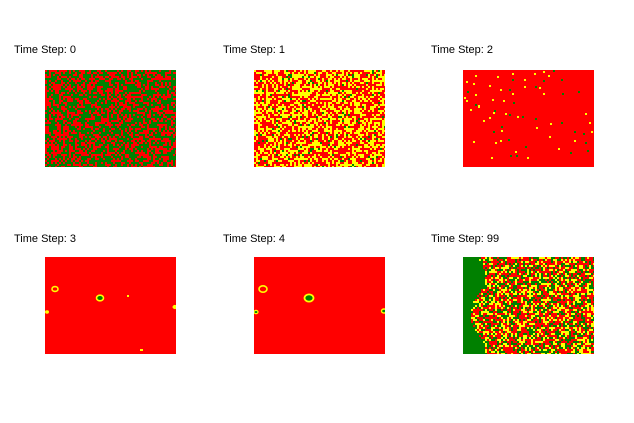  Describe the element at coordinates (45, 239) in the screenshot. I see `panel-title: Time Step: 3` at that location.